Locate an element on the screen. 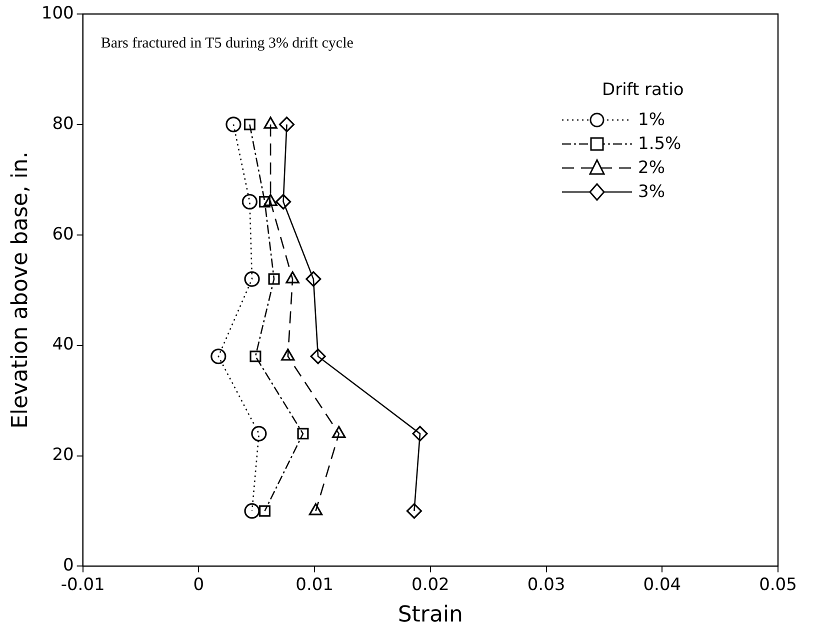 This screenshot has height=635, width=822. x-tick-label: 0.03 is located at coordinates (546, 584).